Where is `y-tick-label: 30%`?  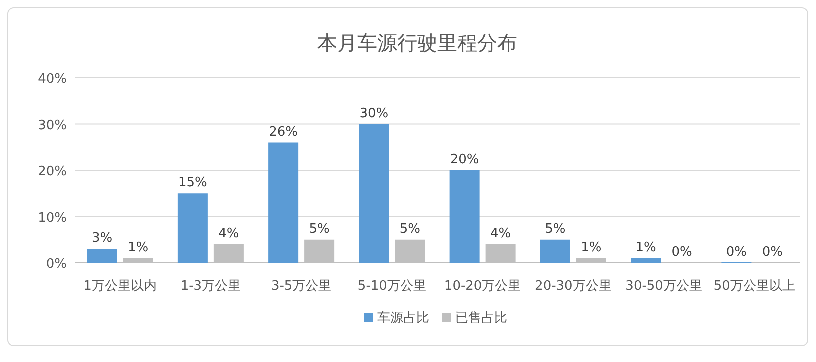 y-tick-label: 30% is located at coordinates (52, 126).